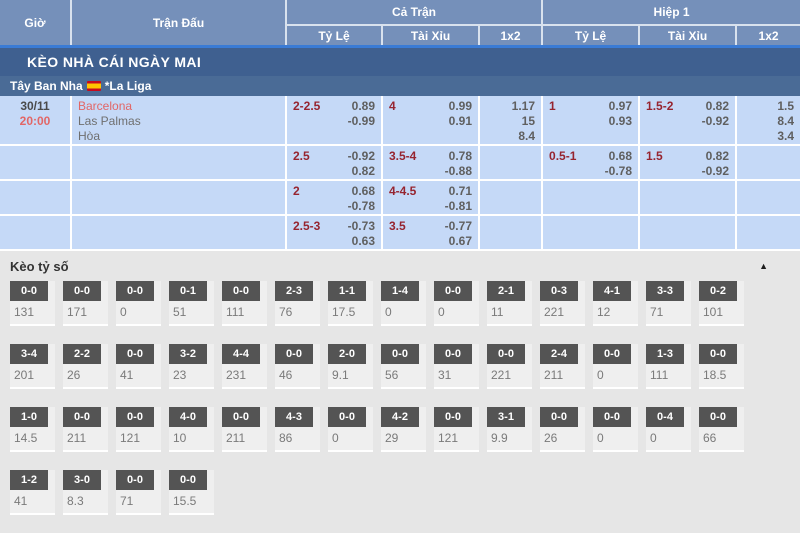  I want to click on score-box: 2-3, so click(294, 291).